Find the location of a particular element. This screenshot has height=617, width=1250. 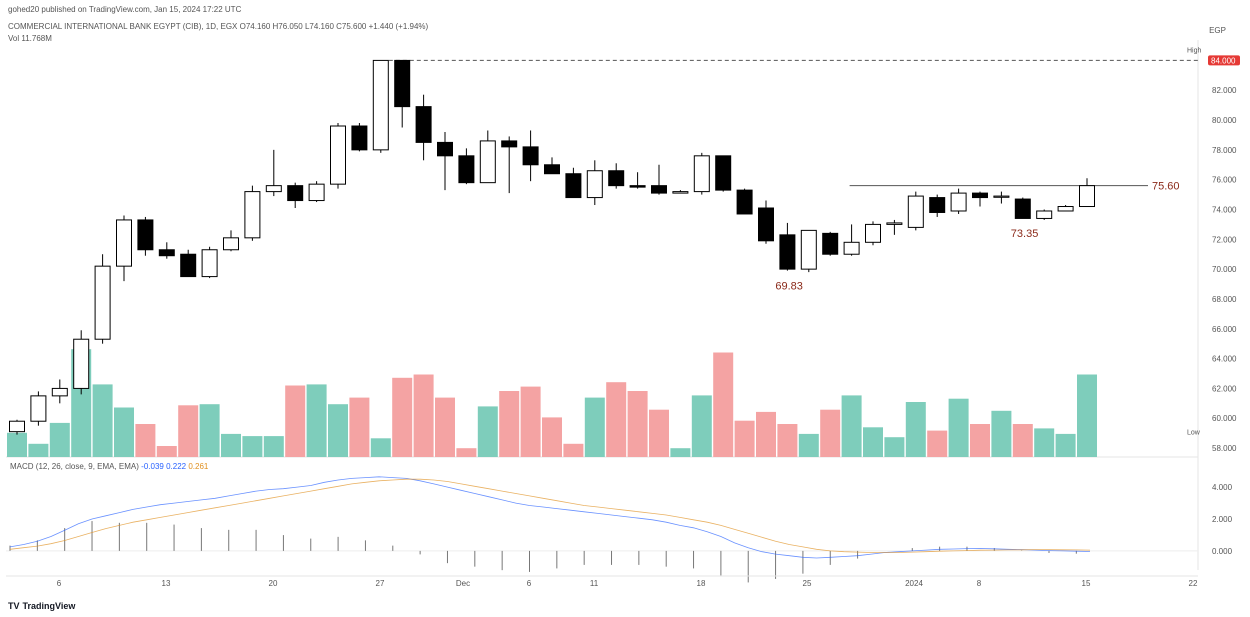

x-tick-label: 20 is located at coordinates (273, 583).